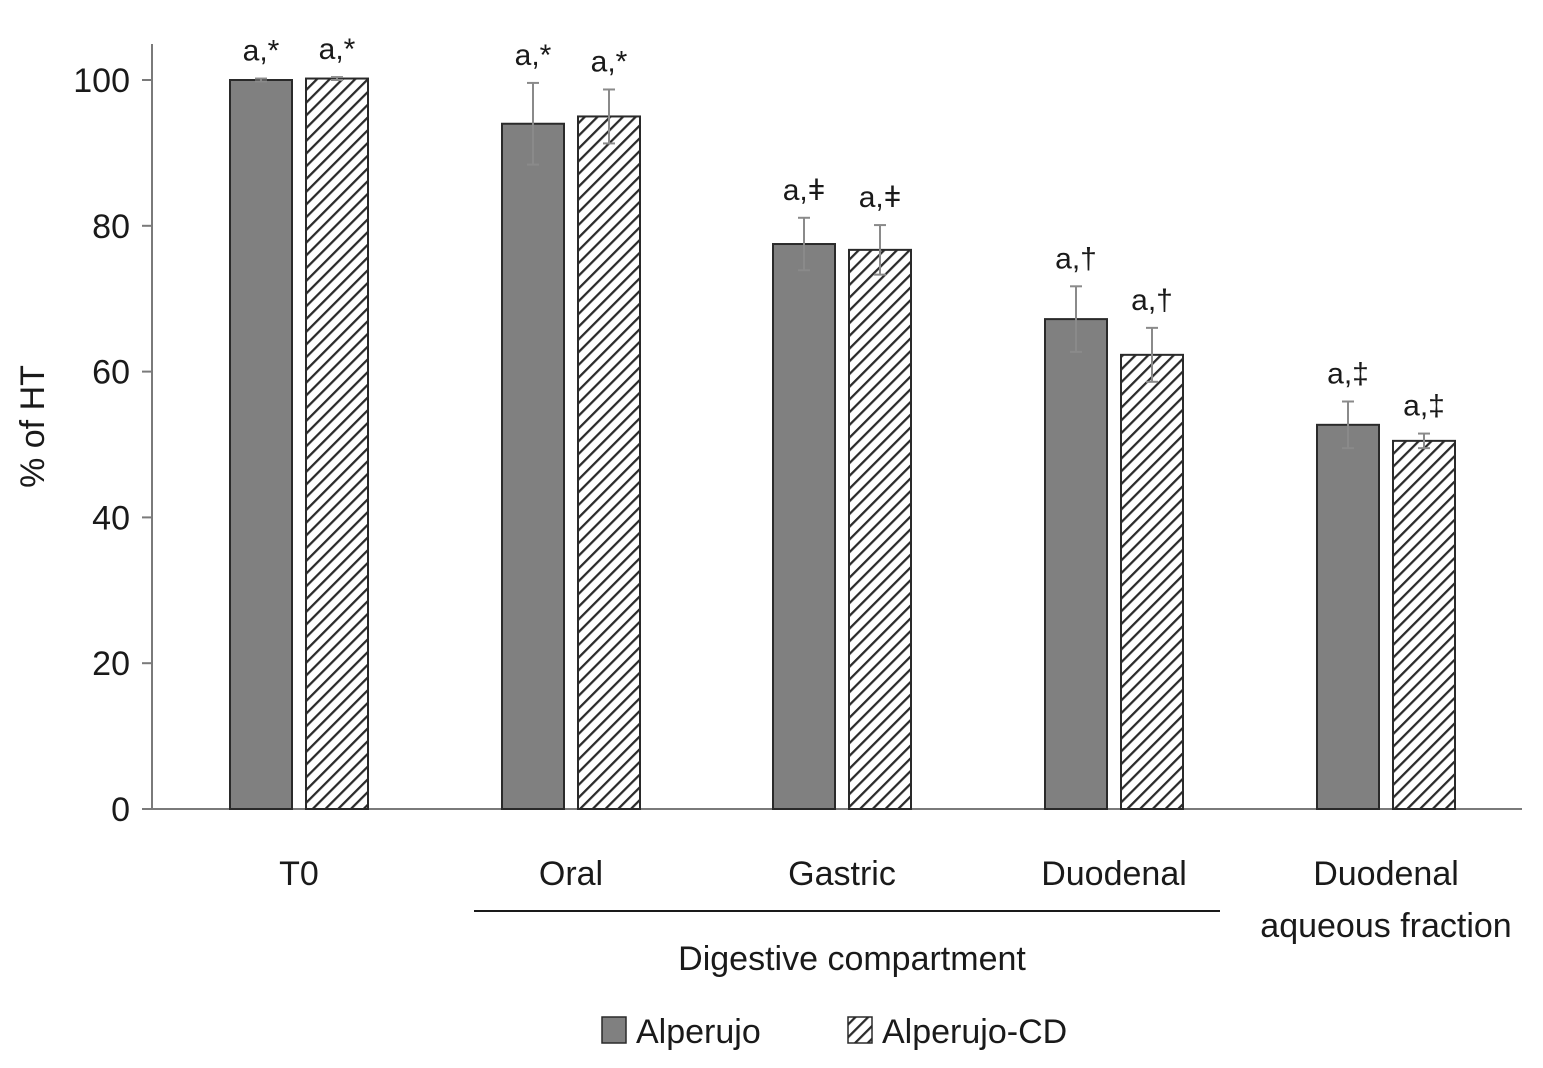 The width and height of the screenshot is (1543, 1068). I want to click on legend-label: Alperujo-CD, so click(974, 1032).